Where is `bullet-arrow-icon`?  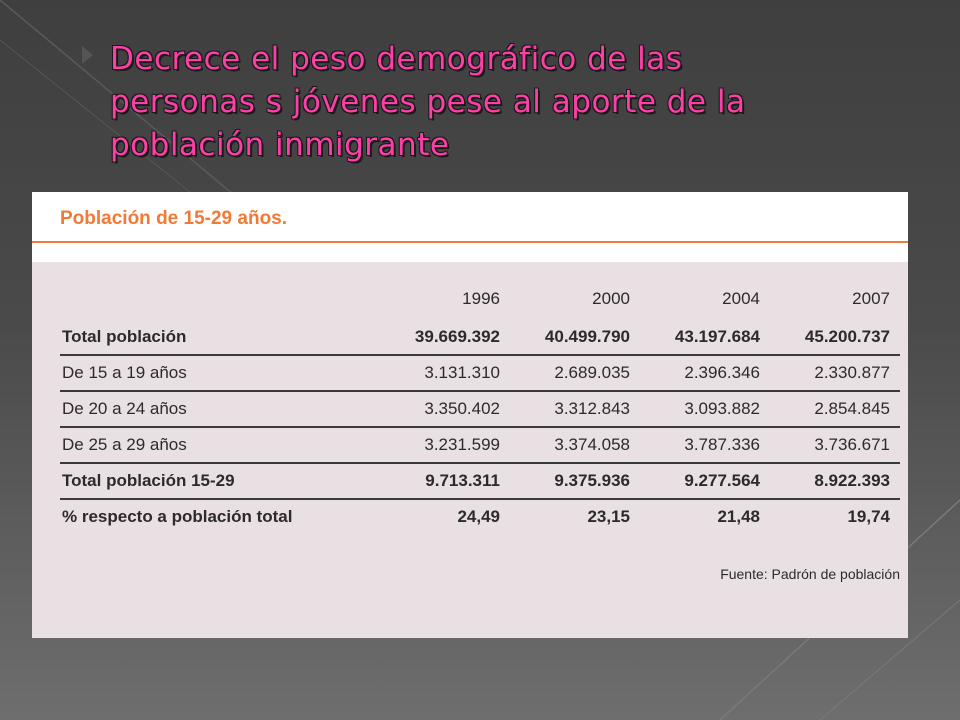
bullet-arrow-icon is located at coordinates (87, 55).